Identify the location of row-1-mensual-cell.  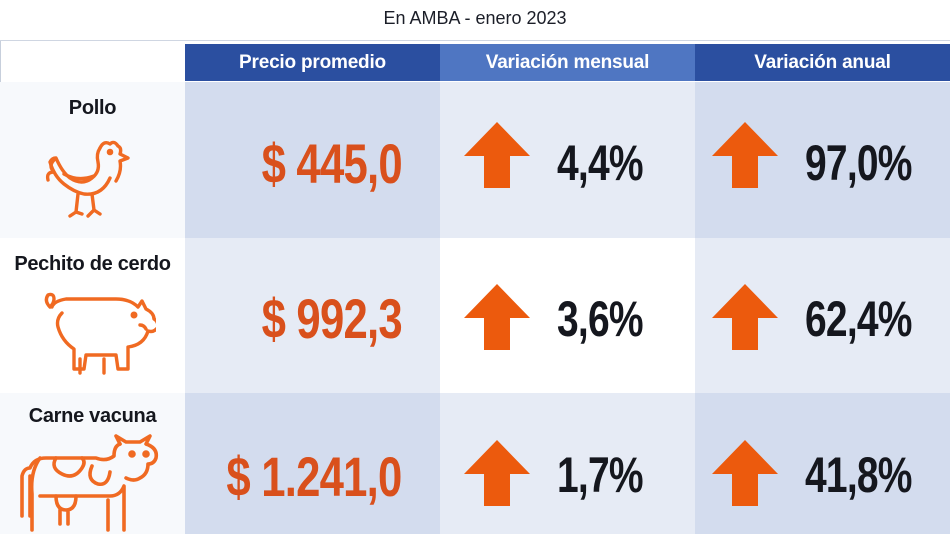
(567, 160).